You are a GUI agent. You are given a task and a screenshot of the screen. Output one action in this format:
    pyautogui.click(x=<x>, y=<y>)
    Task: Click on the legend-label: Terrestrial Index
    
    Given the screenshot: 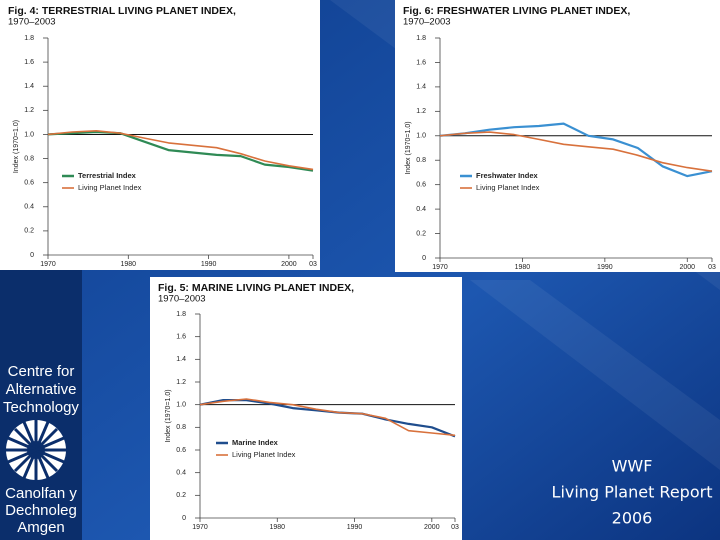 What is the action you would take?
    pyautogui.click(x=107, y=175)
    